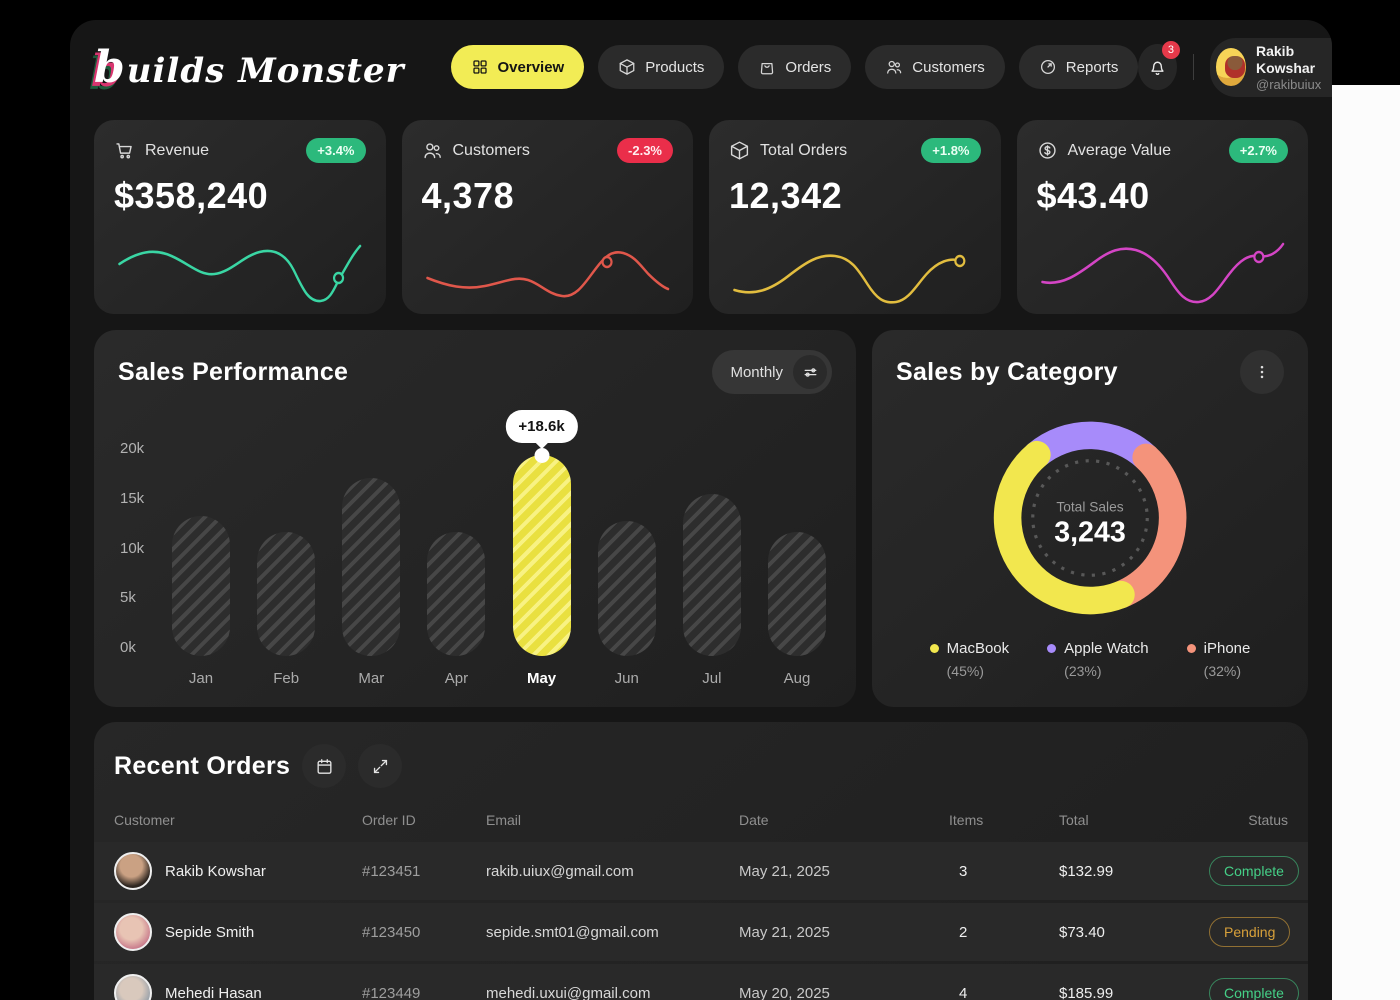 This screenshot has height=1000, width=1400. I want to click on logo-text: uilds Monster, so click(265, 70).